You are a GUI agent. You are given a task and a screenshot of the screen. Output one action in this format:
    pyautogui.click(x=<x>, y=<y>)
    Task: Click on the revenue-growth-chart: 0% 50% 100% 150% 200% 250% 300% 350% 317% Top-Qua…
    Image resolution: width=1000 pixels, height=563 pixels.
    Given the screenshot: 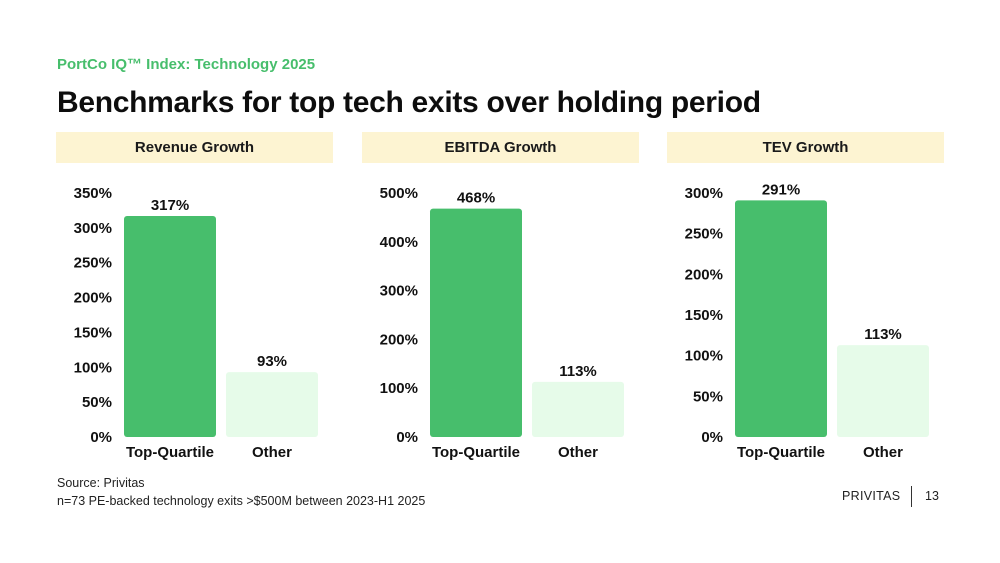 What is the action you would take?
    pyautogui.click(x=196, y=323)
    